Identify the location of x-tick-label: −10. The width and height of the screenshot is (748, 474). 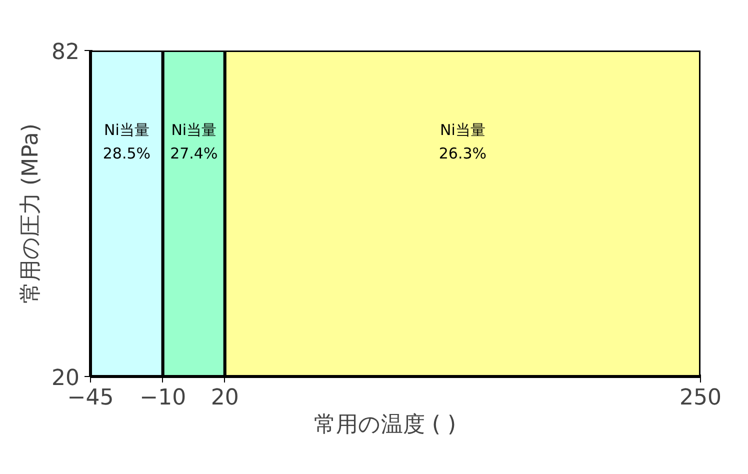
(163, 398).